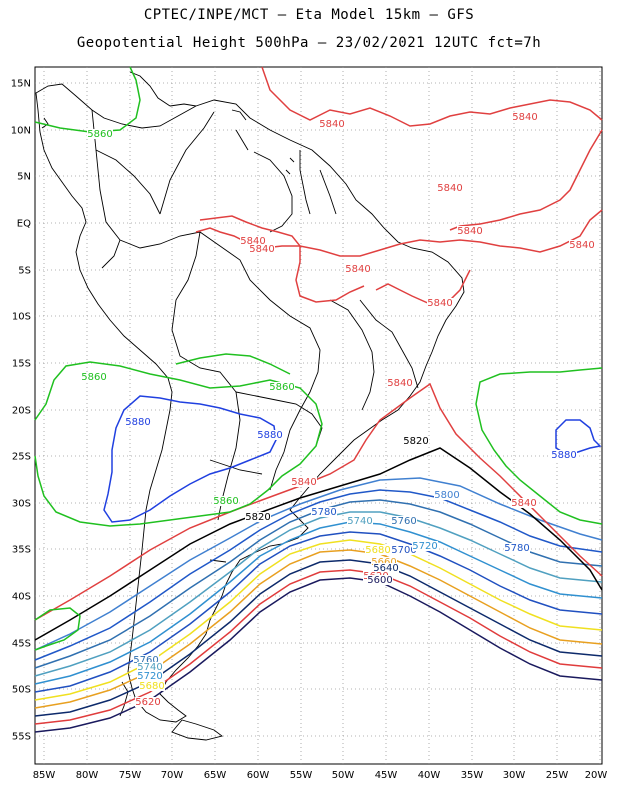  I want to click on lon-tick-label: 30W, so click(514, 775).